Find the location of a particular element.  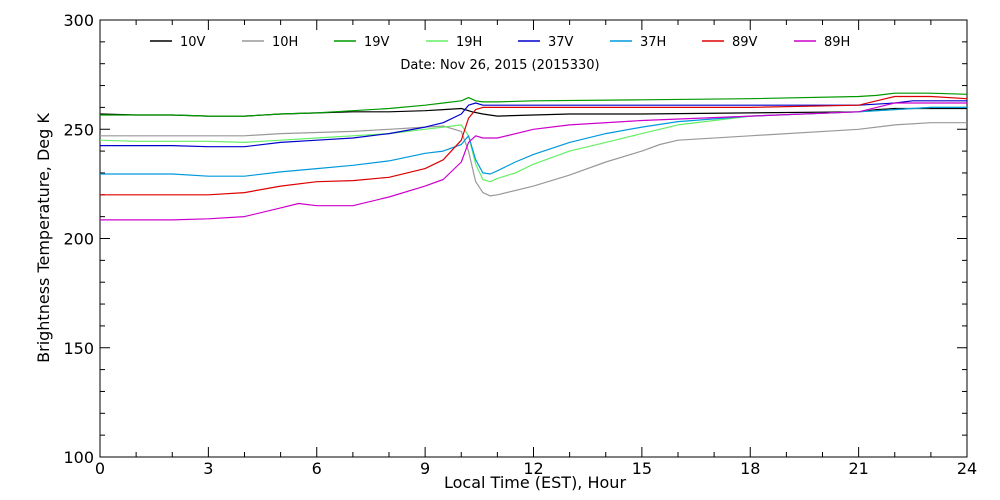

y-tick-label: 250 is located at coordinates (78, 129).